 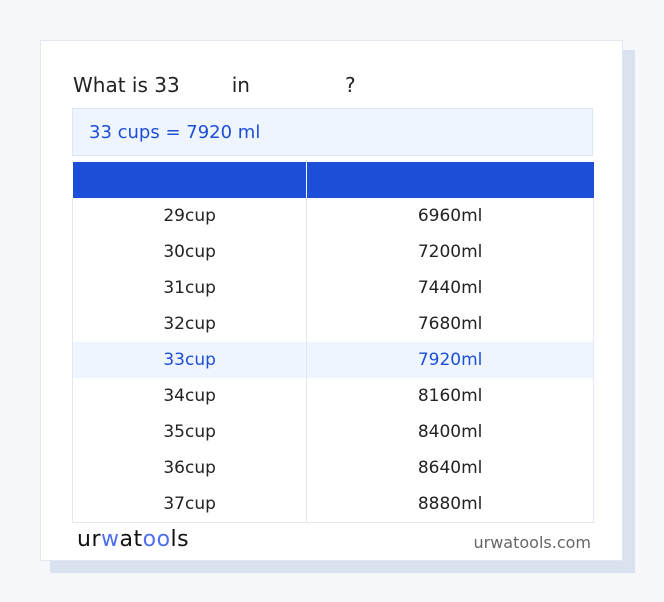 I want to click on table-row: 35cup 8400ml, so click(x=332, y=432).